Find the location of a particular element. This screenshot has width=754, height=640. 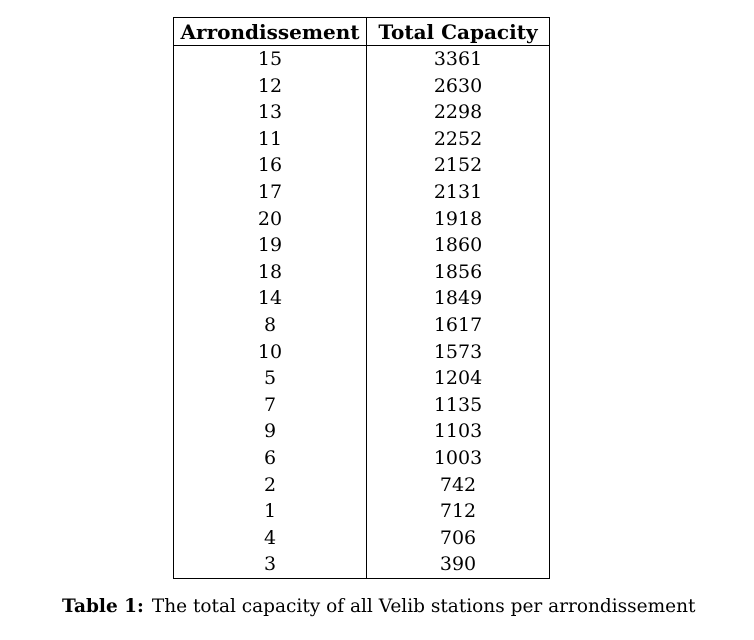

cell-total-capacity: 2630 is located at coordinates (458, 85).